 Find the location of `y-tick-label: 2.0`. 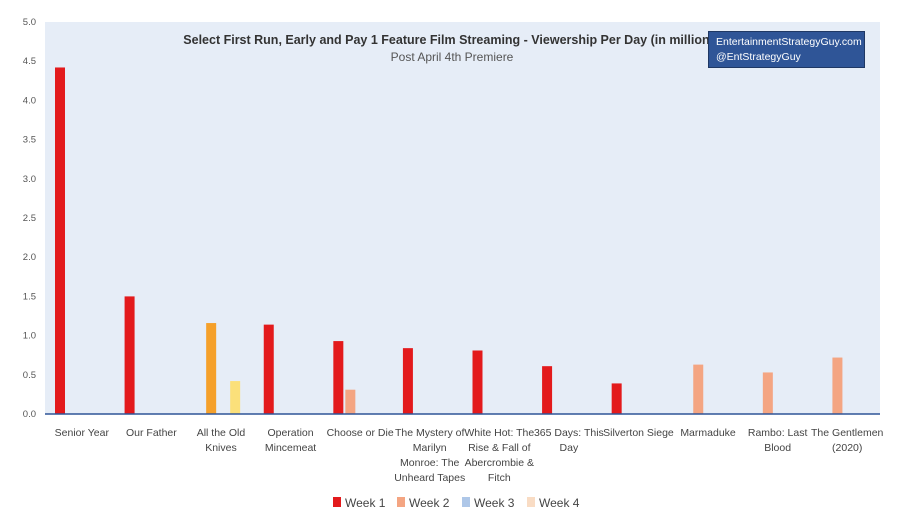

y-tick-label: 2.0 is located at coordinates (29, 257).